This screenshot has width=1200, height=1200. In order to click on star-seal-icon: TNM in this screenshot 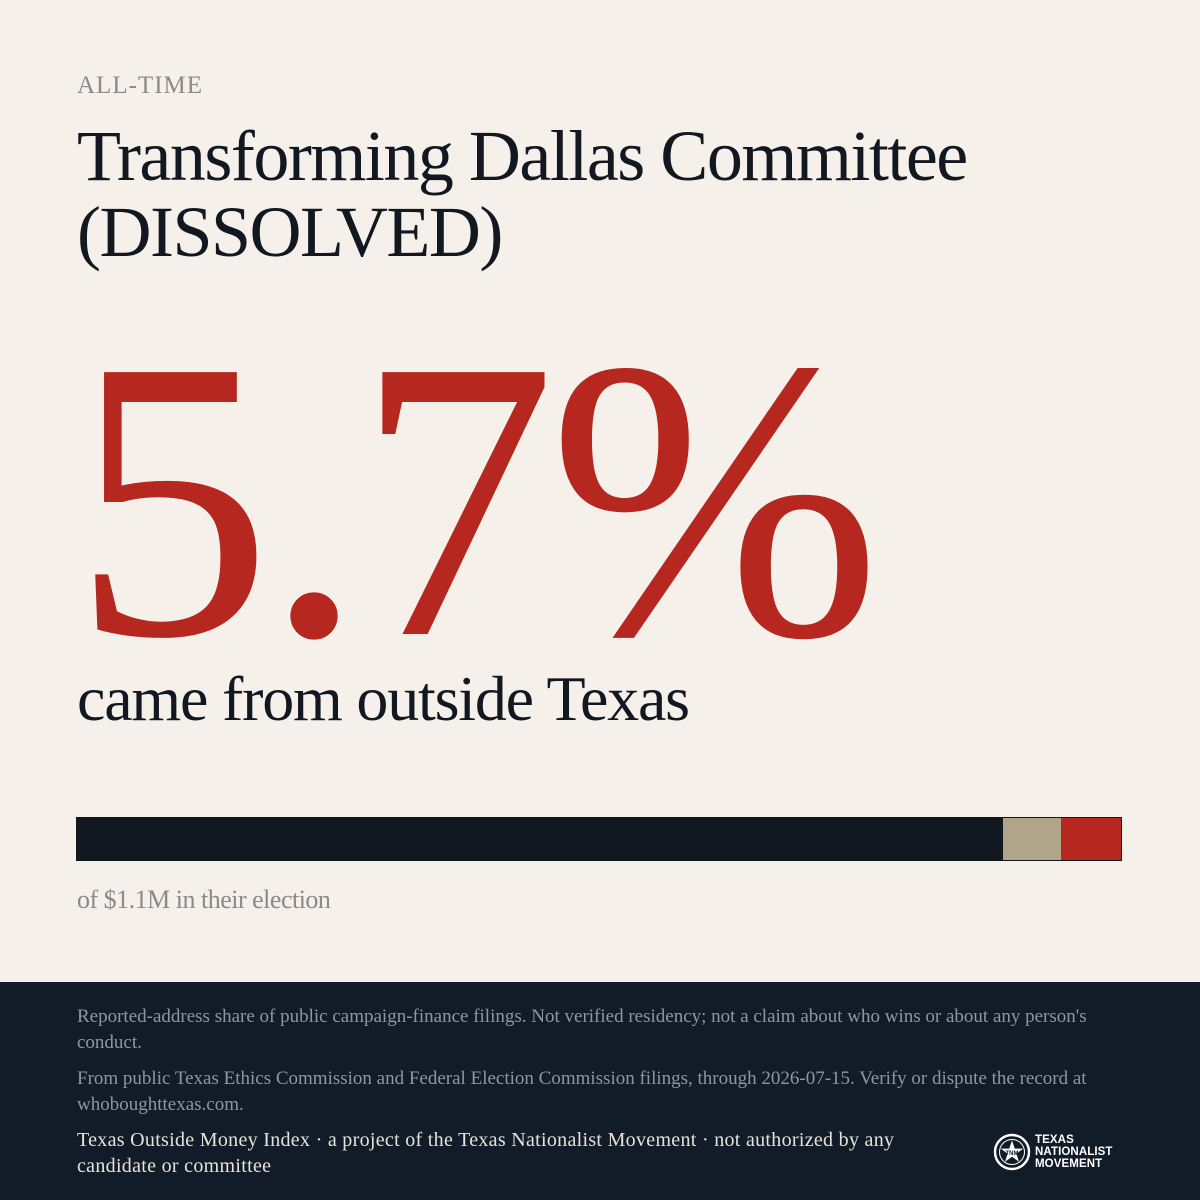, I will do `click(1012, 1152)`.